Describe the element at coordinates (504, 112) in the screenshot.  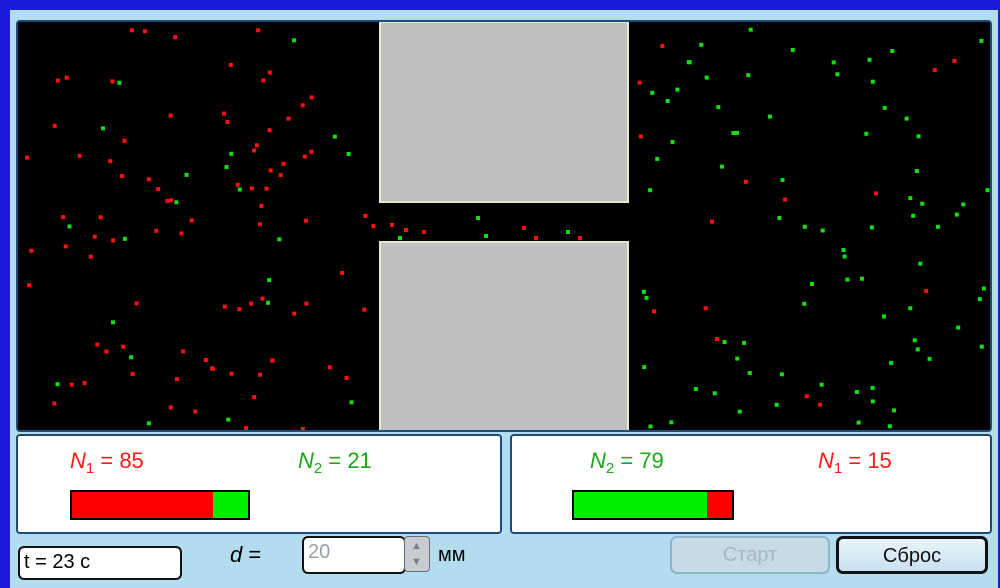
I see `upper-wall` at that location.